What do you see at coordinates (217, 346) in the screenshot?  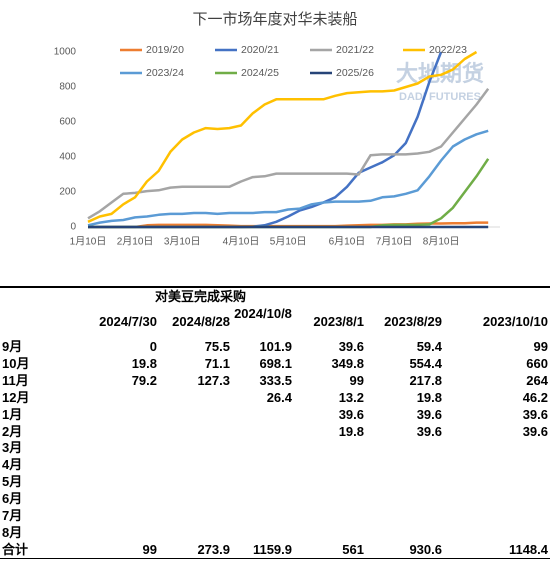 I see `table-value: 75.5` at bounding box center [217, 346].